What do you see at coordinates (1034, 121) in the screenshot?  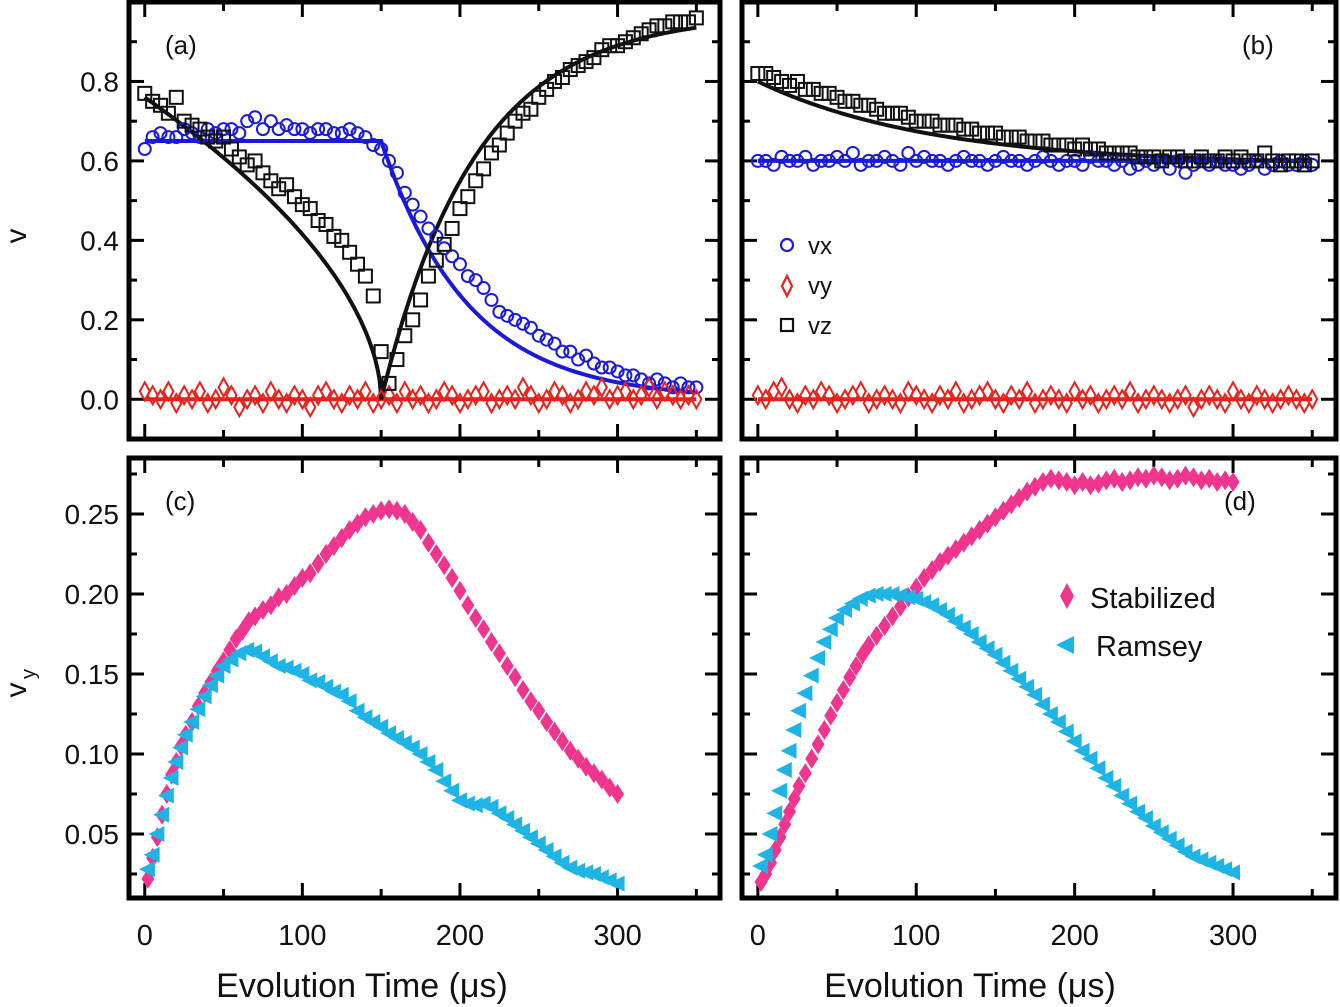 I see `vz-fit-line` at bounding box center [1034, 121].